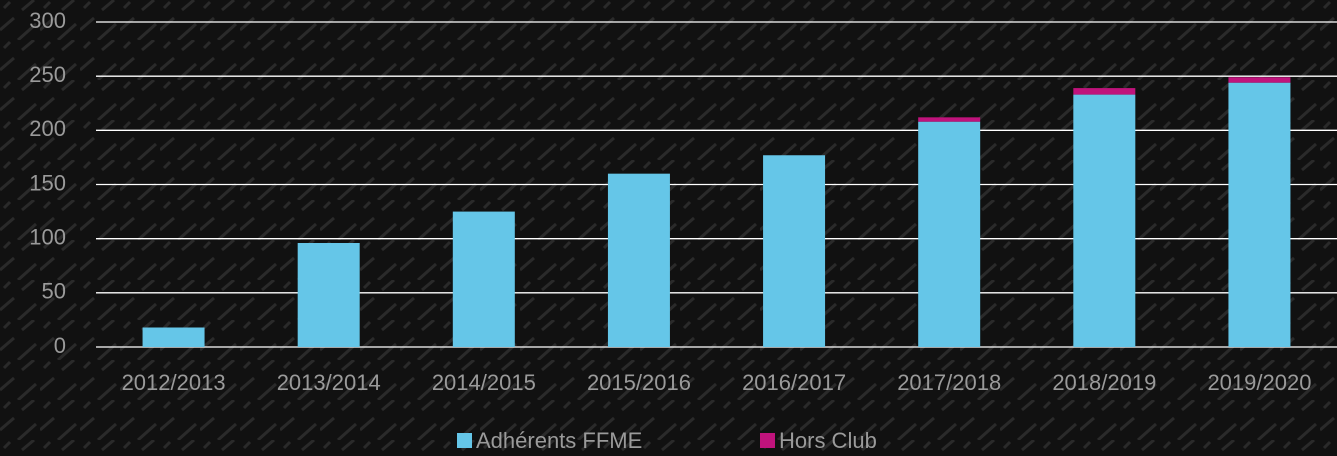  What do you see at coordinates (639, 382) in the screenshot?
I see `x-tick-label: 2015/2016` at bounding box center [639, 382].